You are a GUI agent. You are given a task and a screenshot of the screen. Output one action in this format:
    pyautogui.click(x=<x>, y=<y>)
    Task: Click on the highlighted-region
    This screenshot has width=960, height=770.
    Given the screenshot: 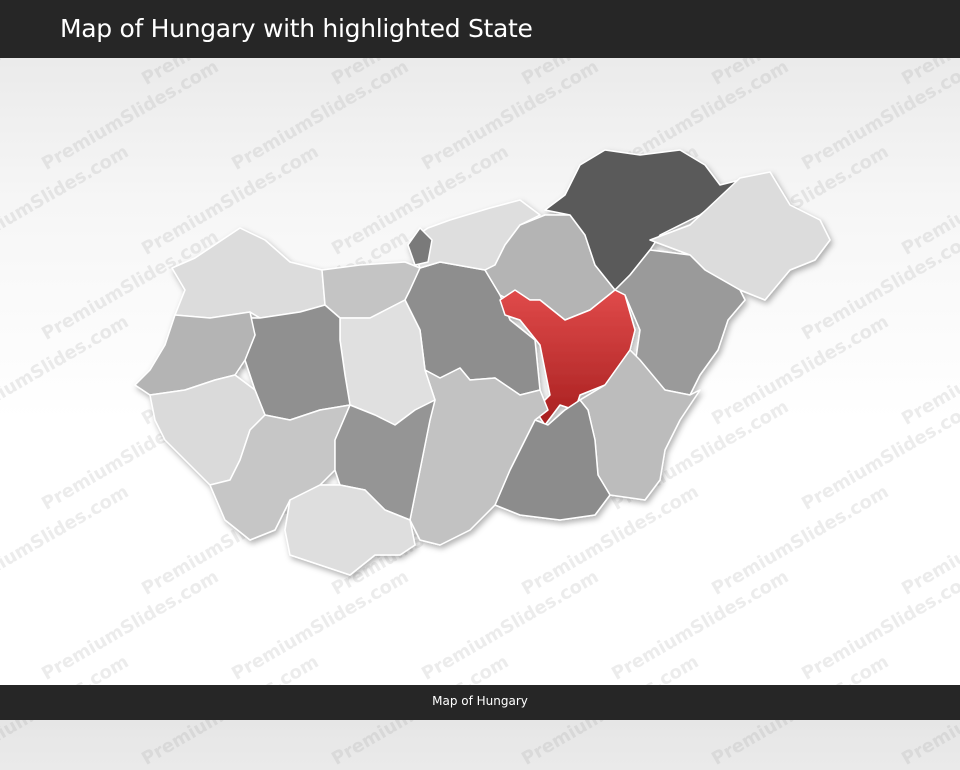 What is the action you would take?
    pyautogui.click(x=567, y=357)
    